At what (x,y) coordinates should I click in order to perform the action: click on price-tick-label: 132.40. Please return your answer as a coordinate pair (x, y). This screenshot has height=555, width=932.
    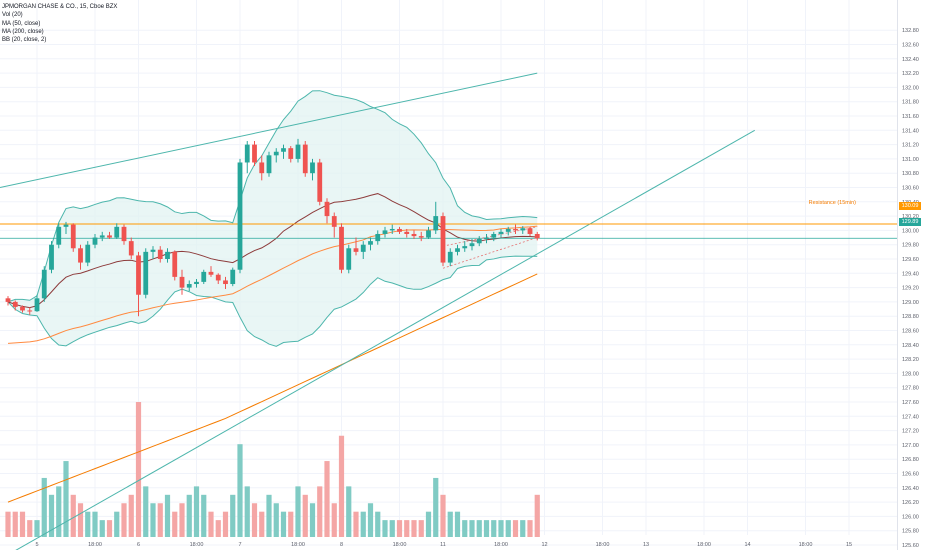
    Looking at the image, I should click on (910, 60).